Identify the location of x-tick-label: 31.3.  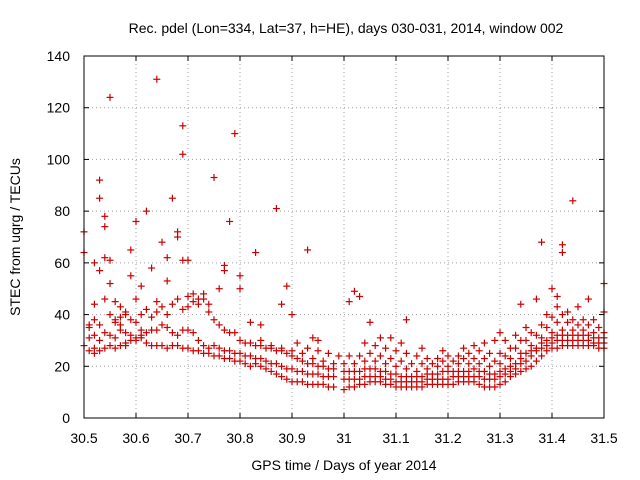
(499, 438).